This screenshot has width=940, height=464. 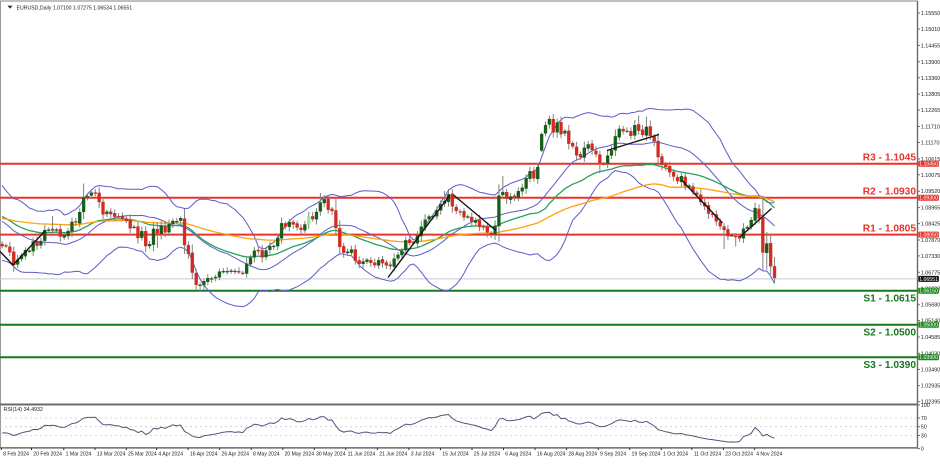 What do you see at coordinates (930, 387) in the screenshot?
I see `svg-text: 1.02935` at bounding box center [930, 387].